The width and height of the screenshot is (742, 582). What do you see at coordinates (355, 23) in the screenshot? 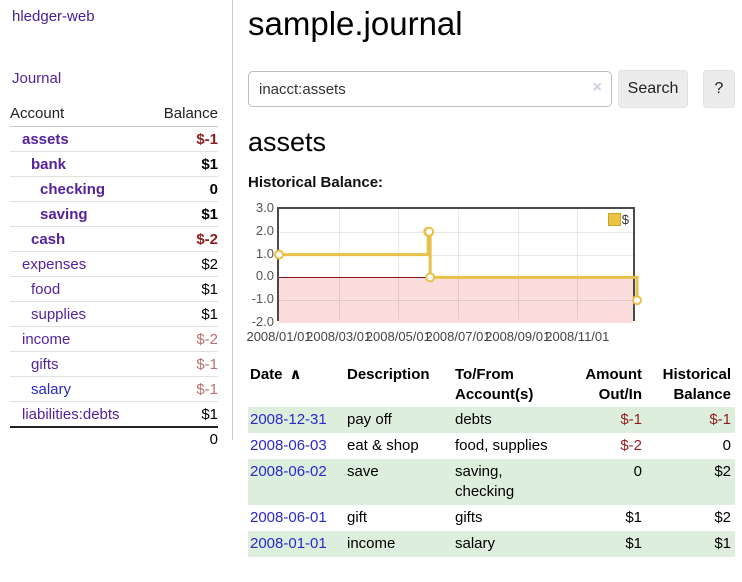
I see `page-title: sample.journal` at bounding box center [355, 23].